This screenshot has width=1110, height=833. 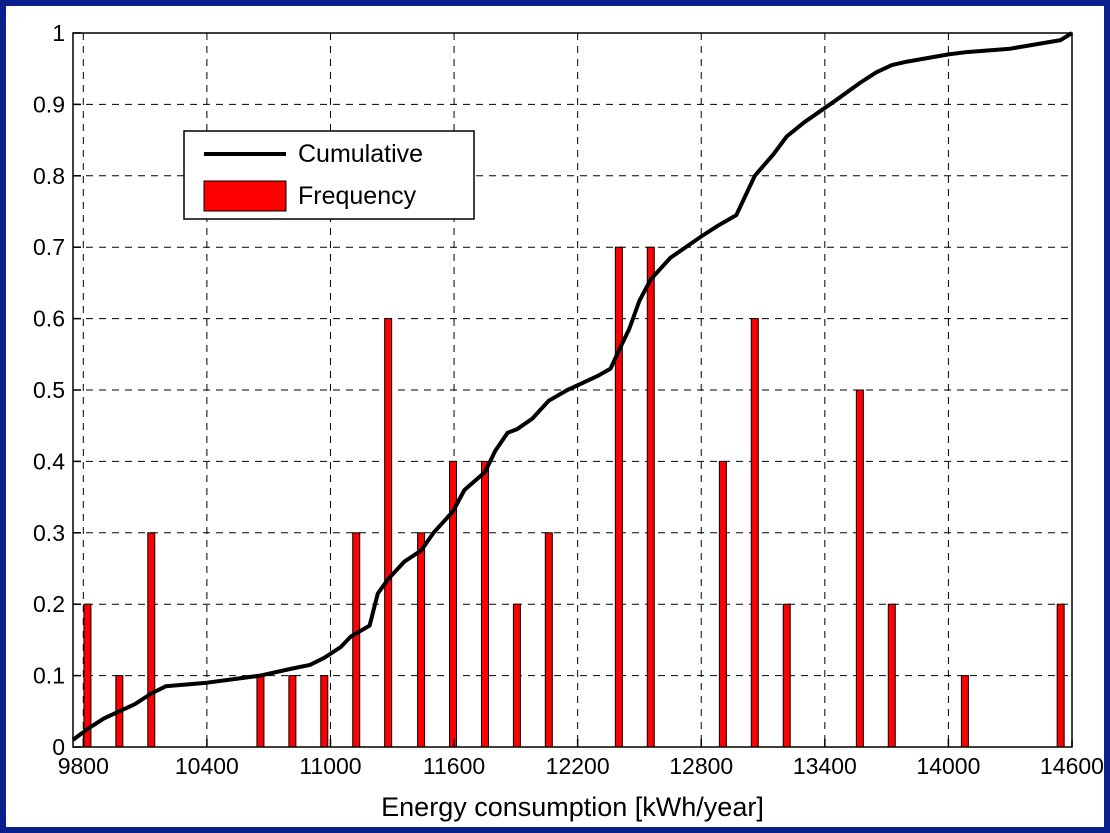 I want to click on y-tick-label: 1, so click(x=58, y=33).